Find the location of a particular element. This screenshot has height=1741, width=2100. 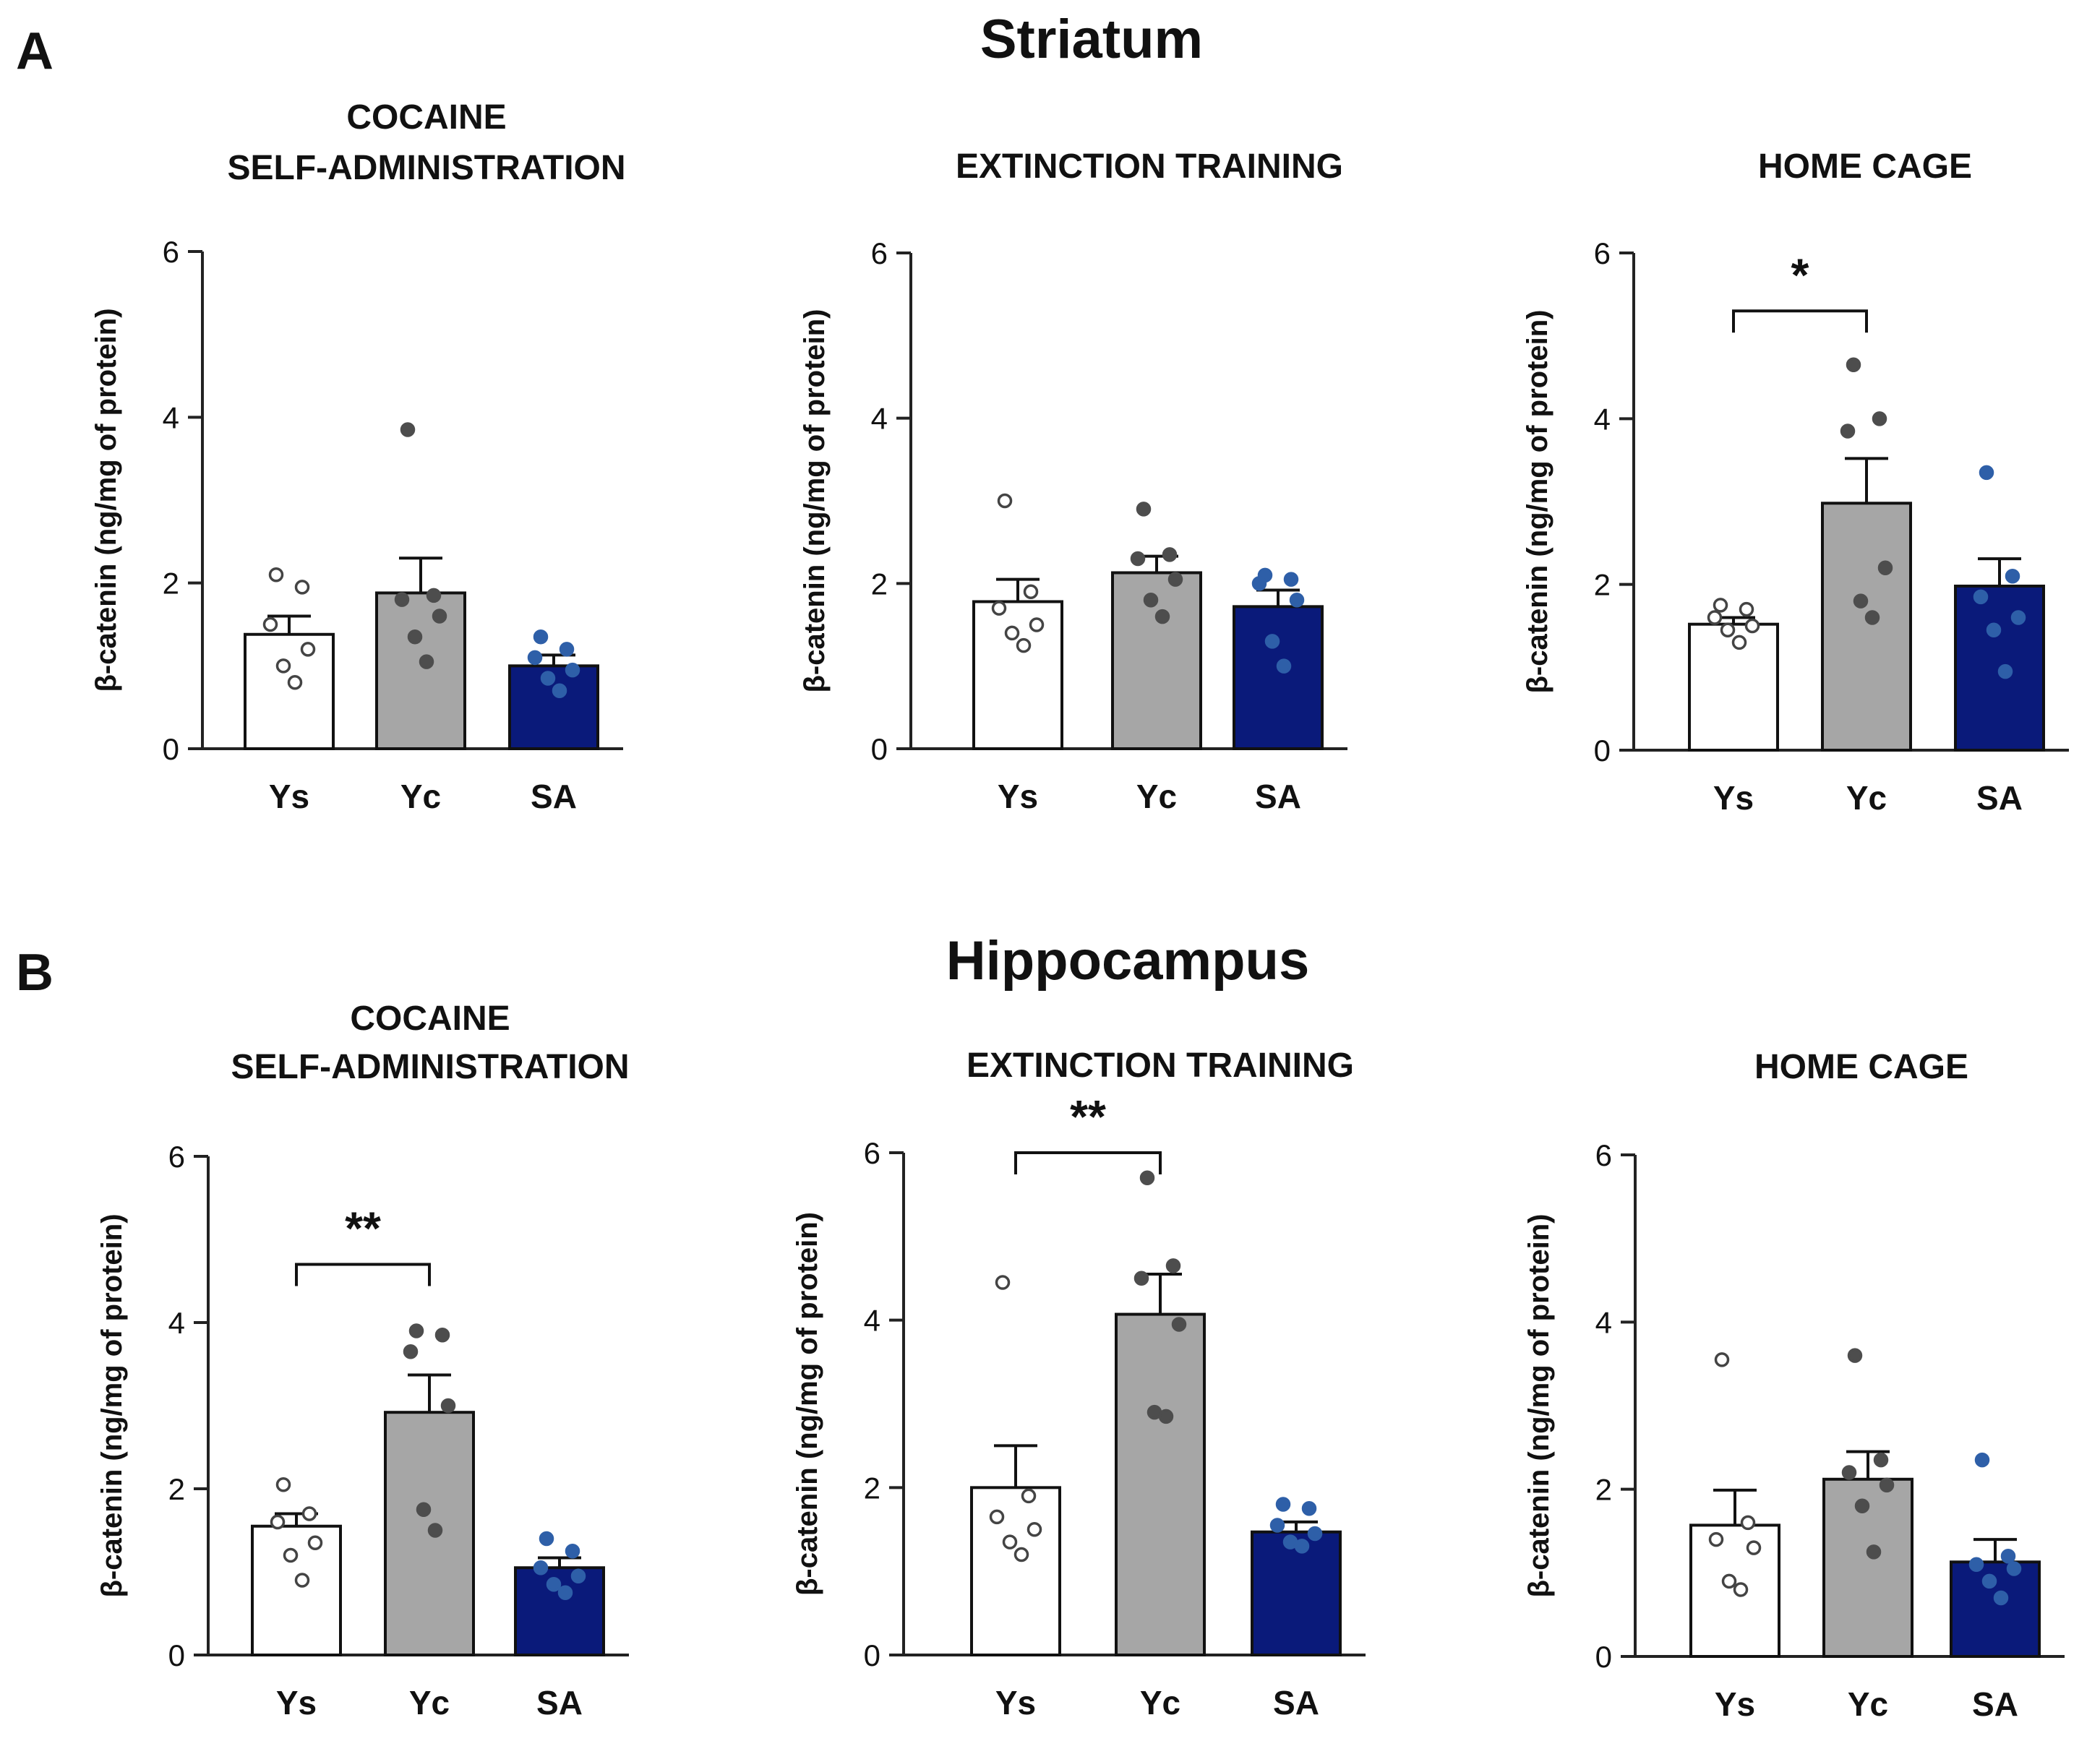

chart-title: EXTINCTION TRAINING is located at coordinates (1149, 166).